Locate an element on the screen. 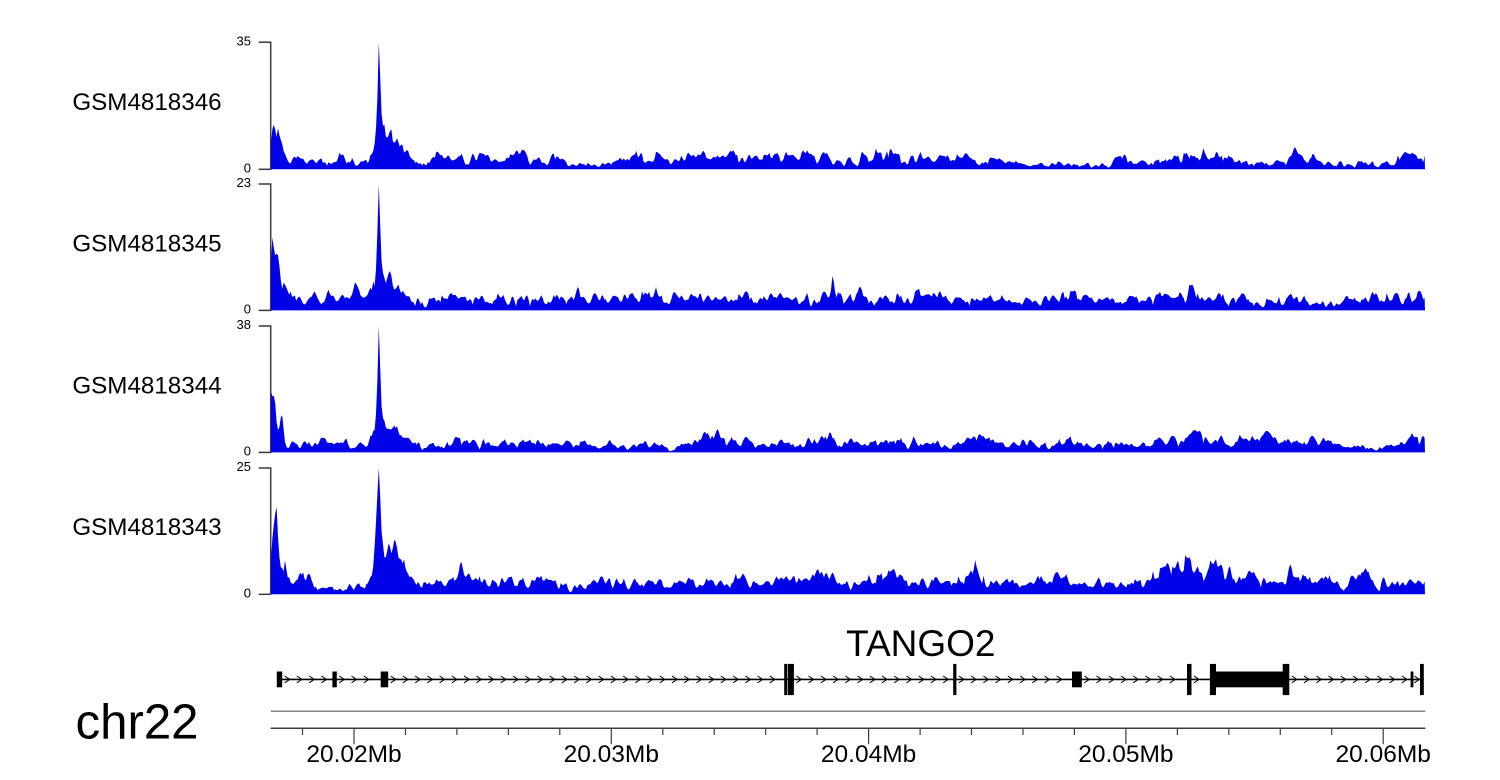 The width and height of the screenshot is (1500, 780). svg-text: 25 is located at coordinates (244, 466).